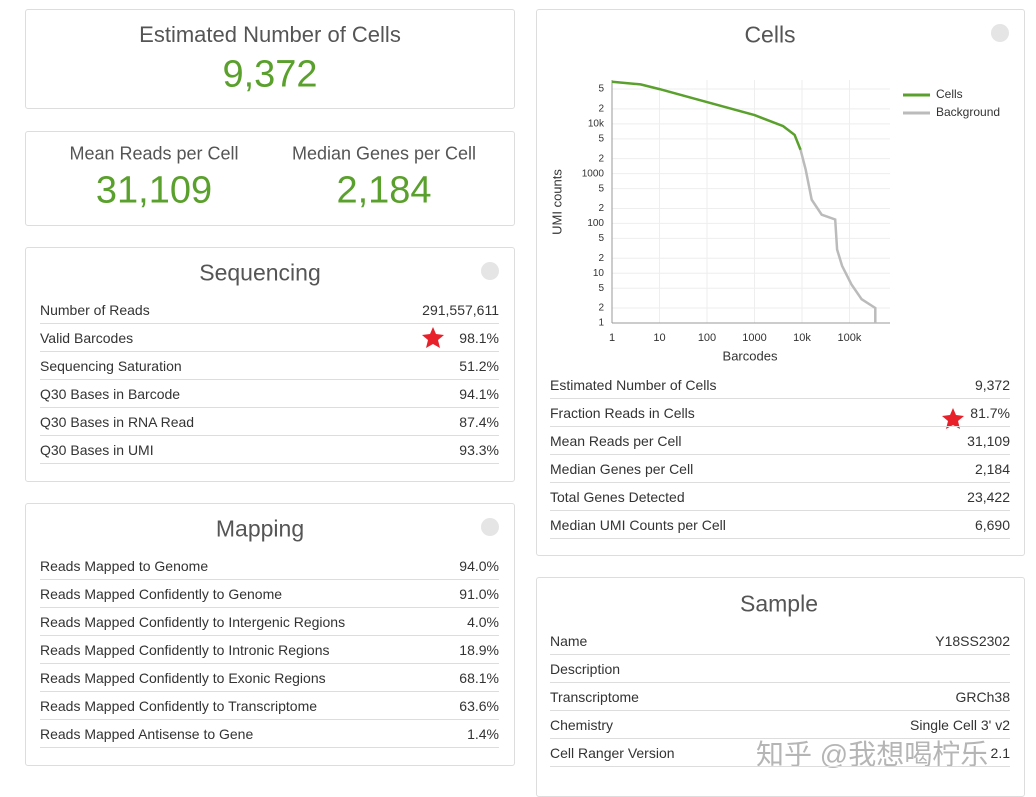  Describe the element at coordinates (949, 94) in the screenshot. I see `legend-label: Cells` at that location.